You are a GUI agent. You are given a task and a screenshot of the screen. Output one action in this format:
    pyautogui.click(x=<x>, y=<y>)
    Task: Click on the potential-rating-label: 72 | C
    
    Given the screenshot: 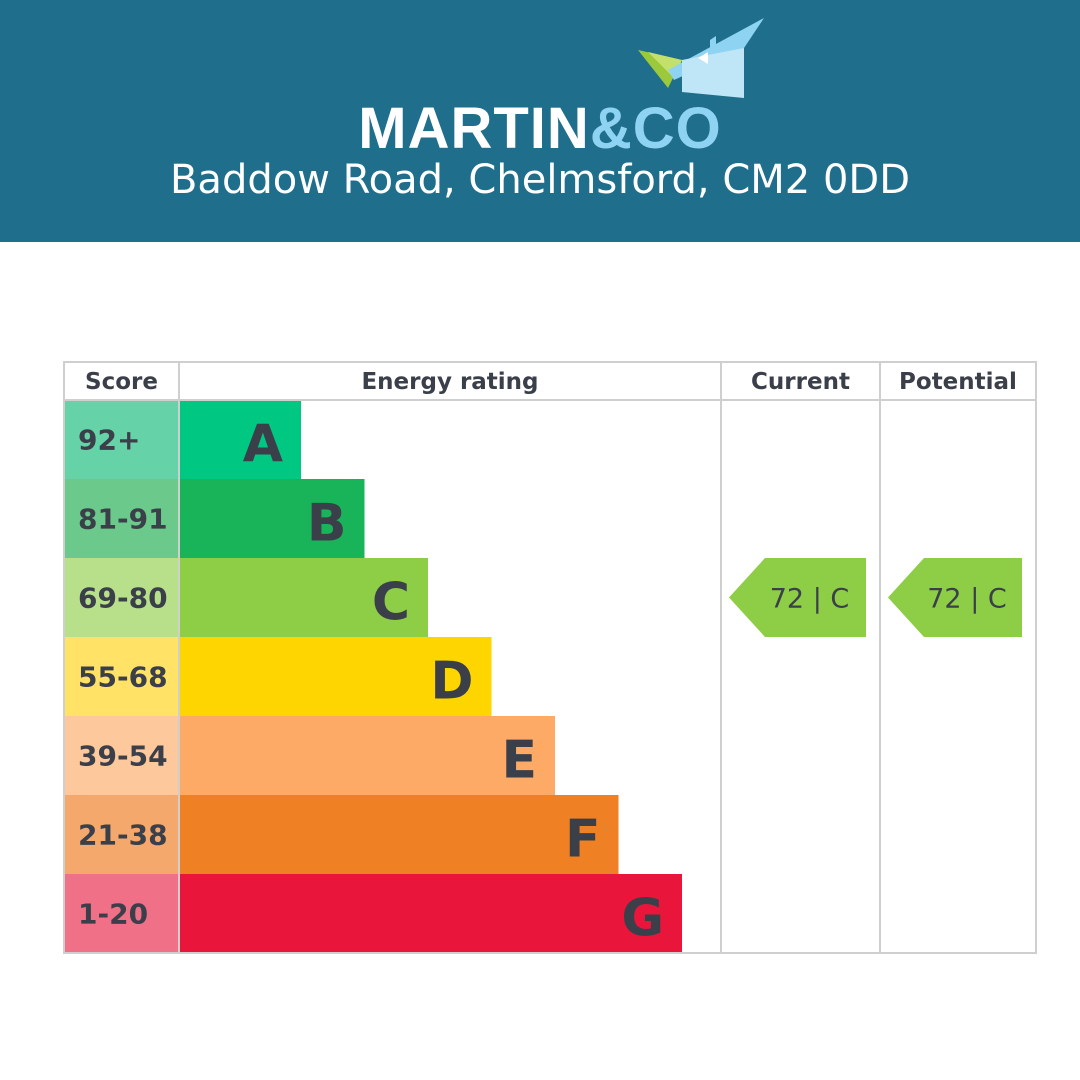 What is the action you would take?
    pyautogui.click(x=966, y=599)
    